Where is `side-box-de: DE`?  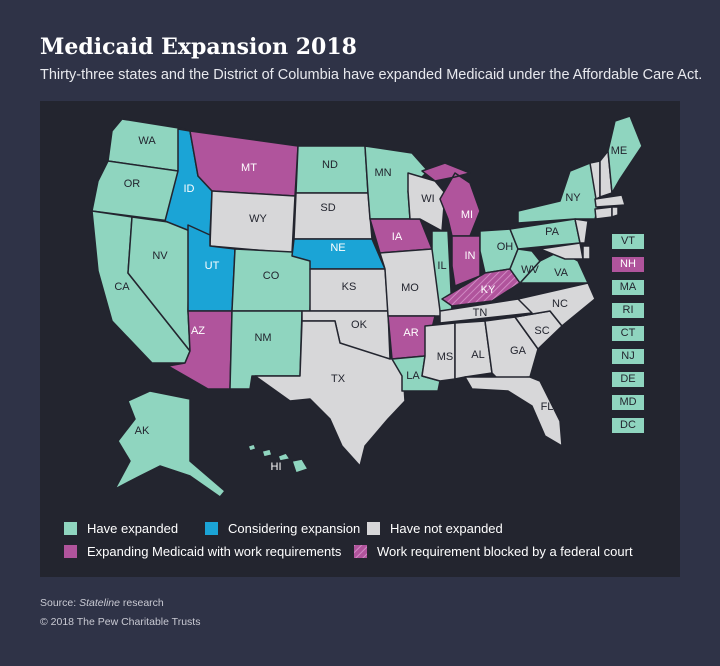 side-box-de: DE is located at coordinates (628, 379).